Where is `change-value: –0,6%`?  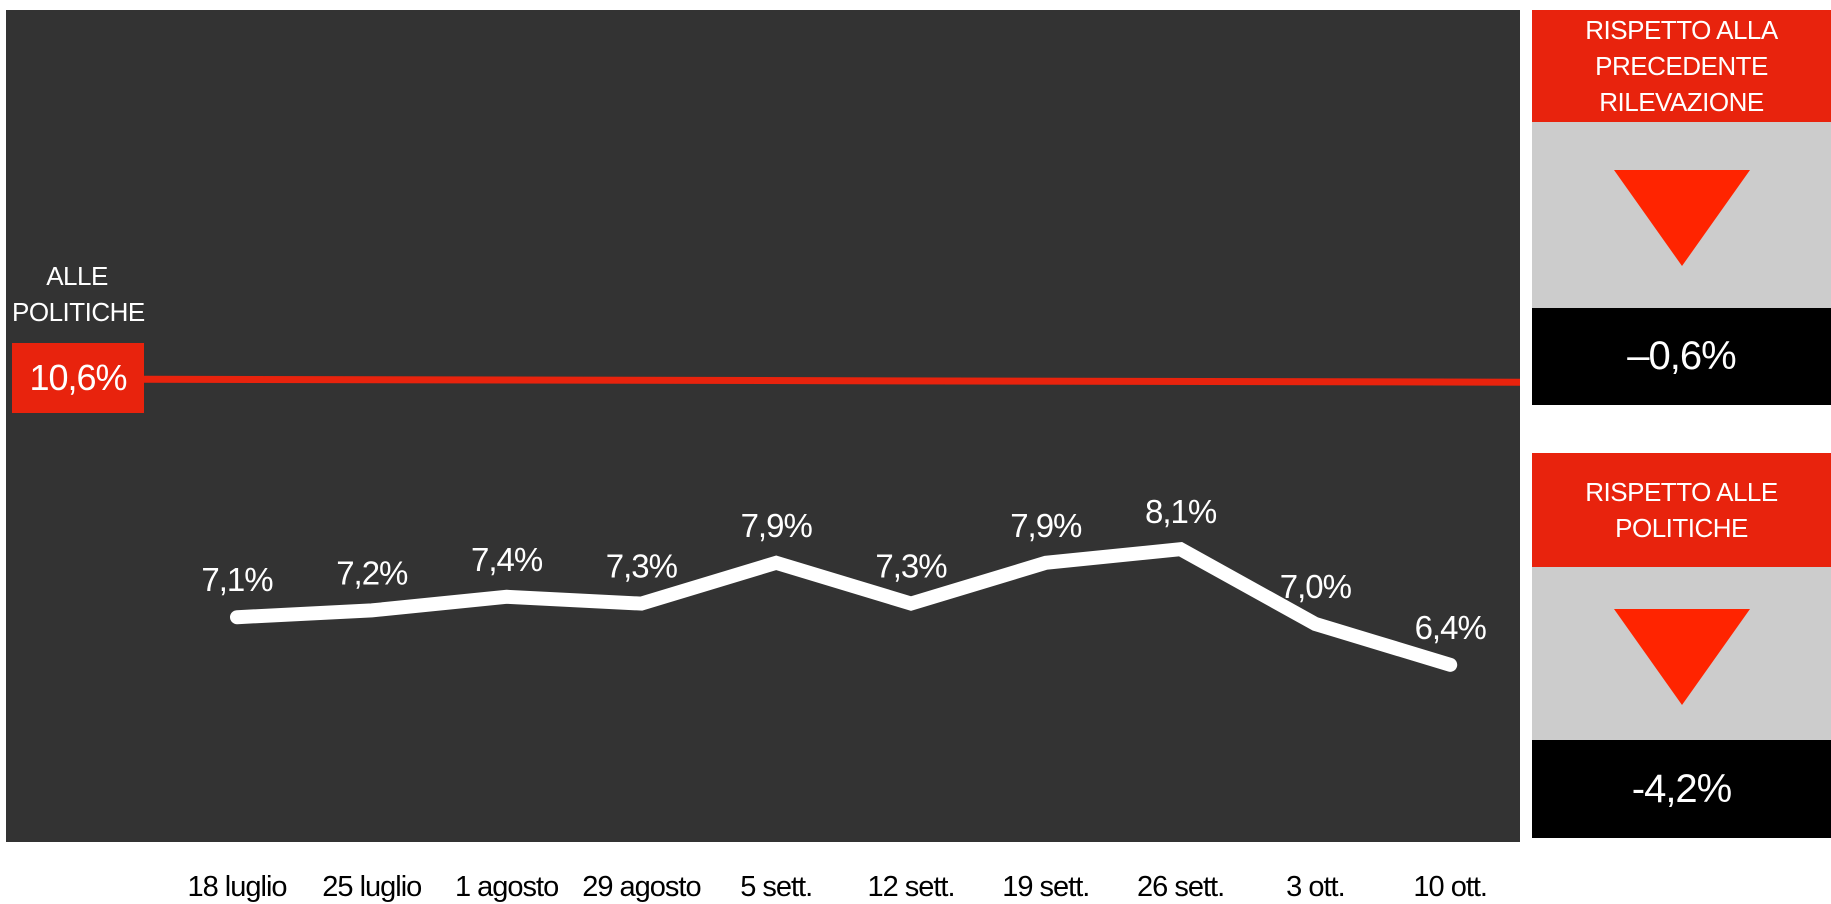 change-value: –0,6% is located at coordinates (1681, 356).